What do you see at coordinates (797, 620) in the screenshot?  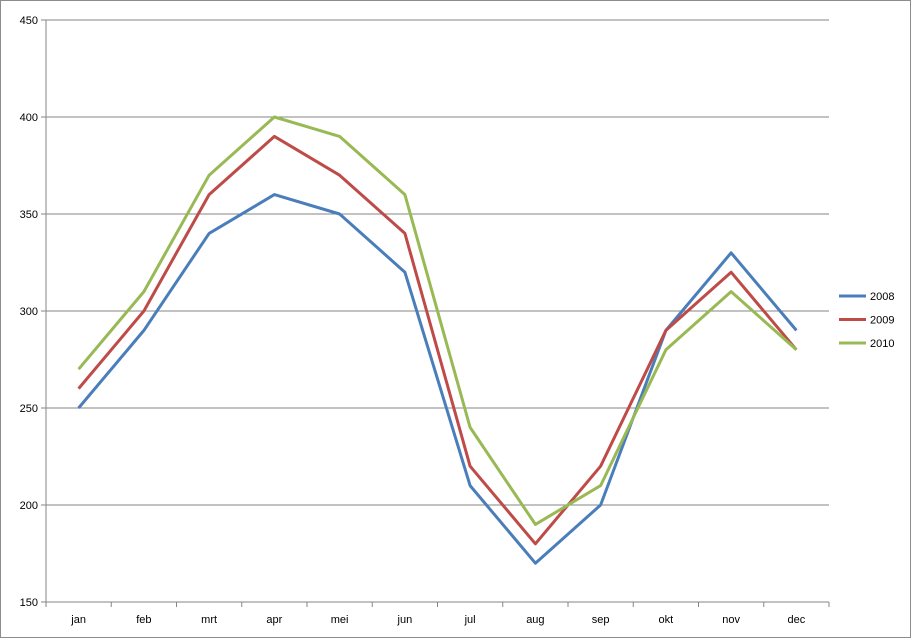 I see `x-tick-label-dec: dec` at bounding box center [797, 620].